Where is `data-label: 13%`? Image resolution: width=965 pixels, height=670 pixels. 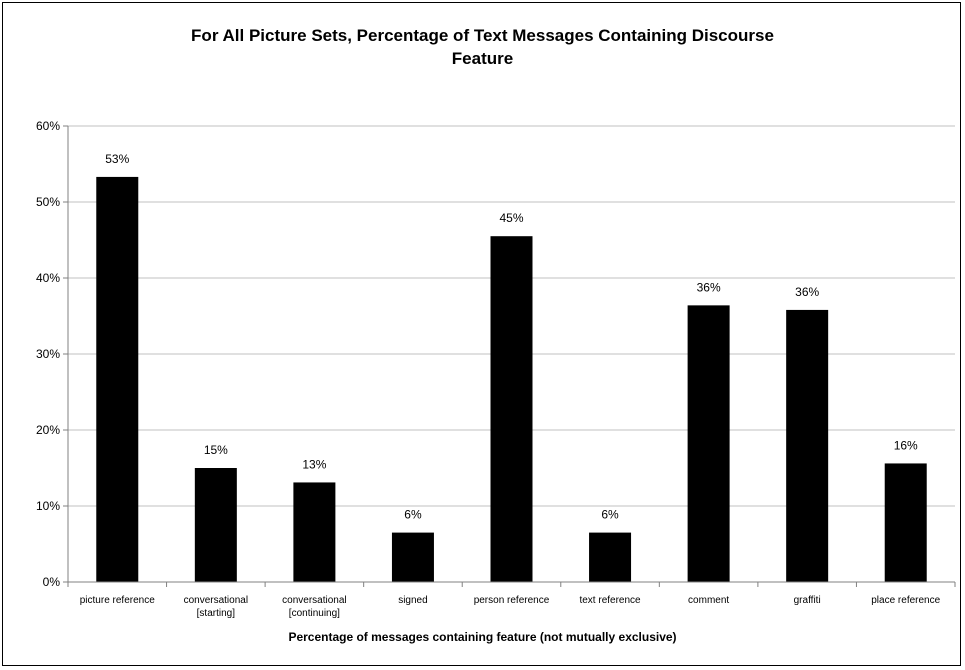
data-label: 13% is located at coordinates (314, 464).